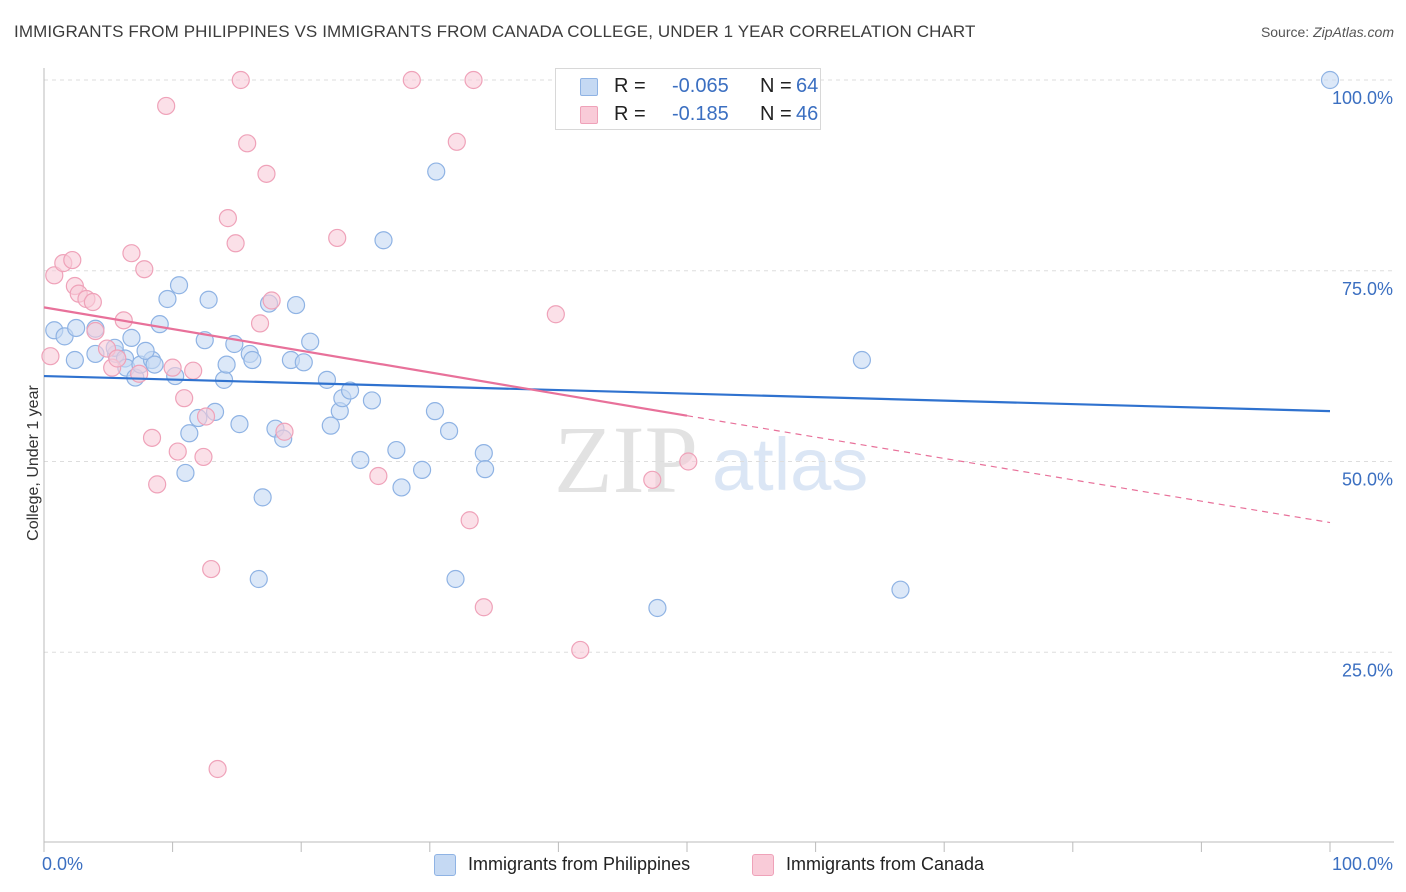 This screenshot has height=892, width=1406. I want to click on source-credit: Source: ZipAtlas.com, so click(1327, 32).